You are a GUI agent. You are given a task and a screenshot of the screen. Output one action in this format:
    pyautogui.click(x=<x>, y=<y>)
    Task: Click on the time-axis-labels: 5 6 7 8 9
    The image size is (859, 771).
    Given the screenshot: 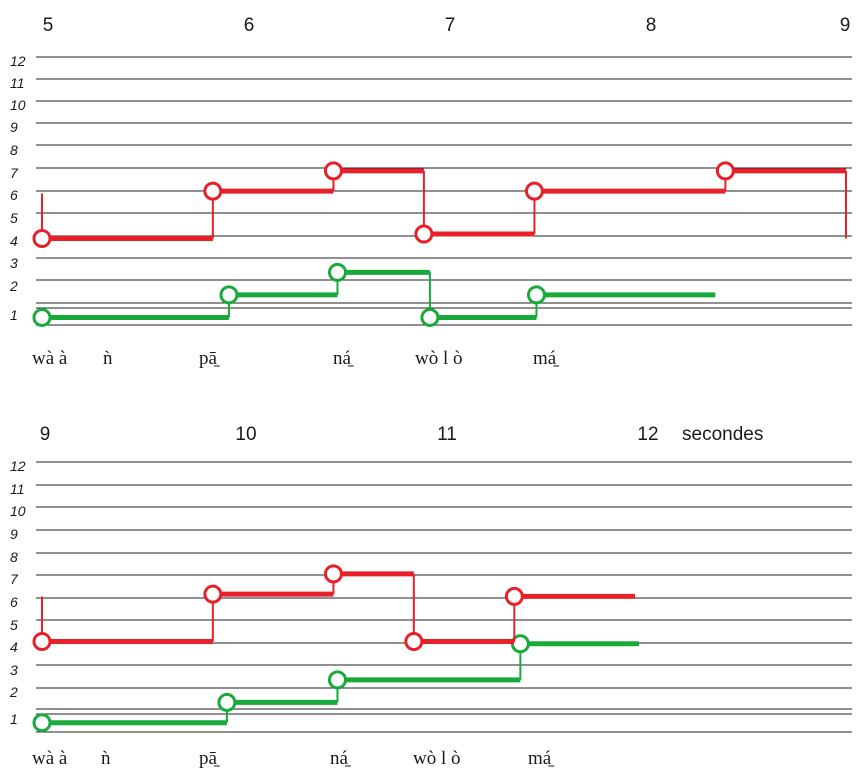 What is the action you would take?
    pyautogui.click(x=447, y=25)
    